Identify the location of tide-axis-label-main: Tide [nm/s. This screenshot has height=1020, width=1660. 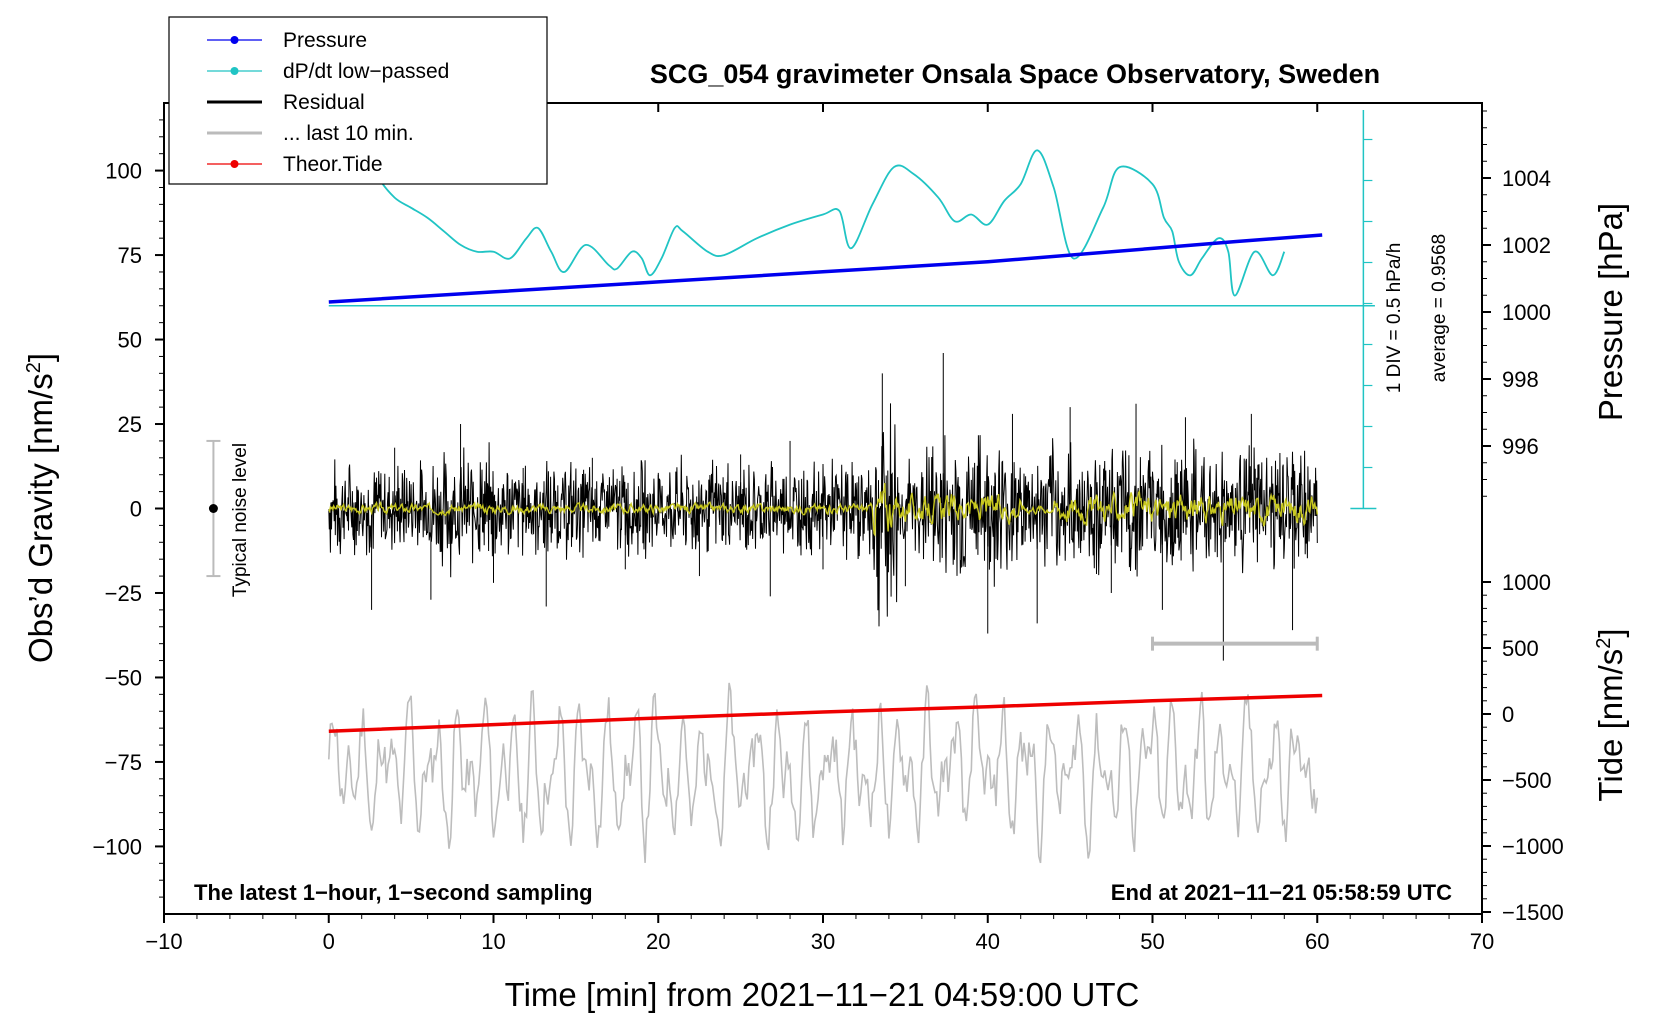
(1610, 725).